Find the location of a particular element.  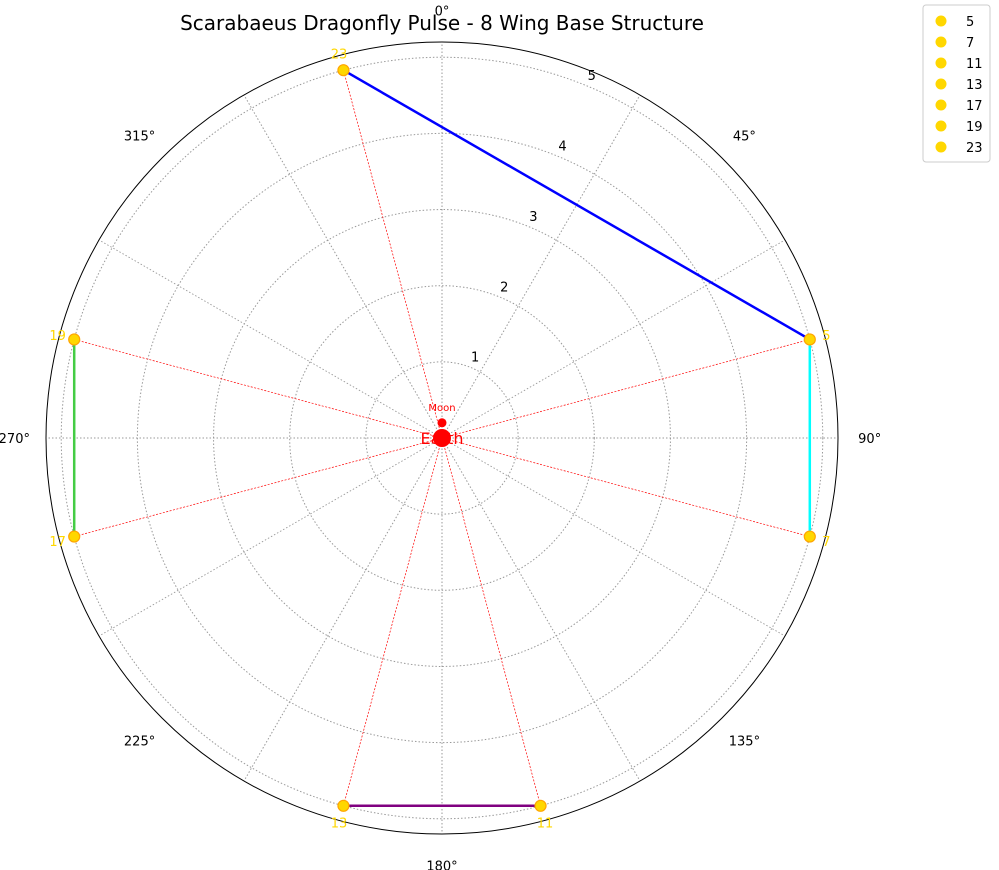

legend-label-7: 7 is located at coordinates (970, 43).